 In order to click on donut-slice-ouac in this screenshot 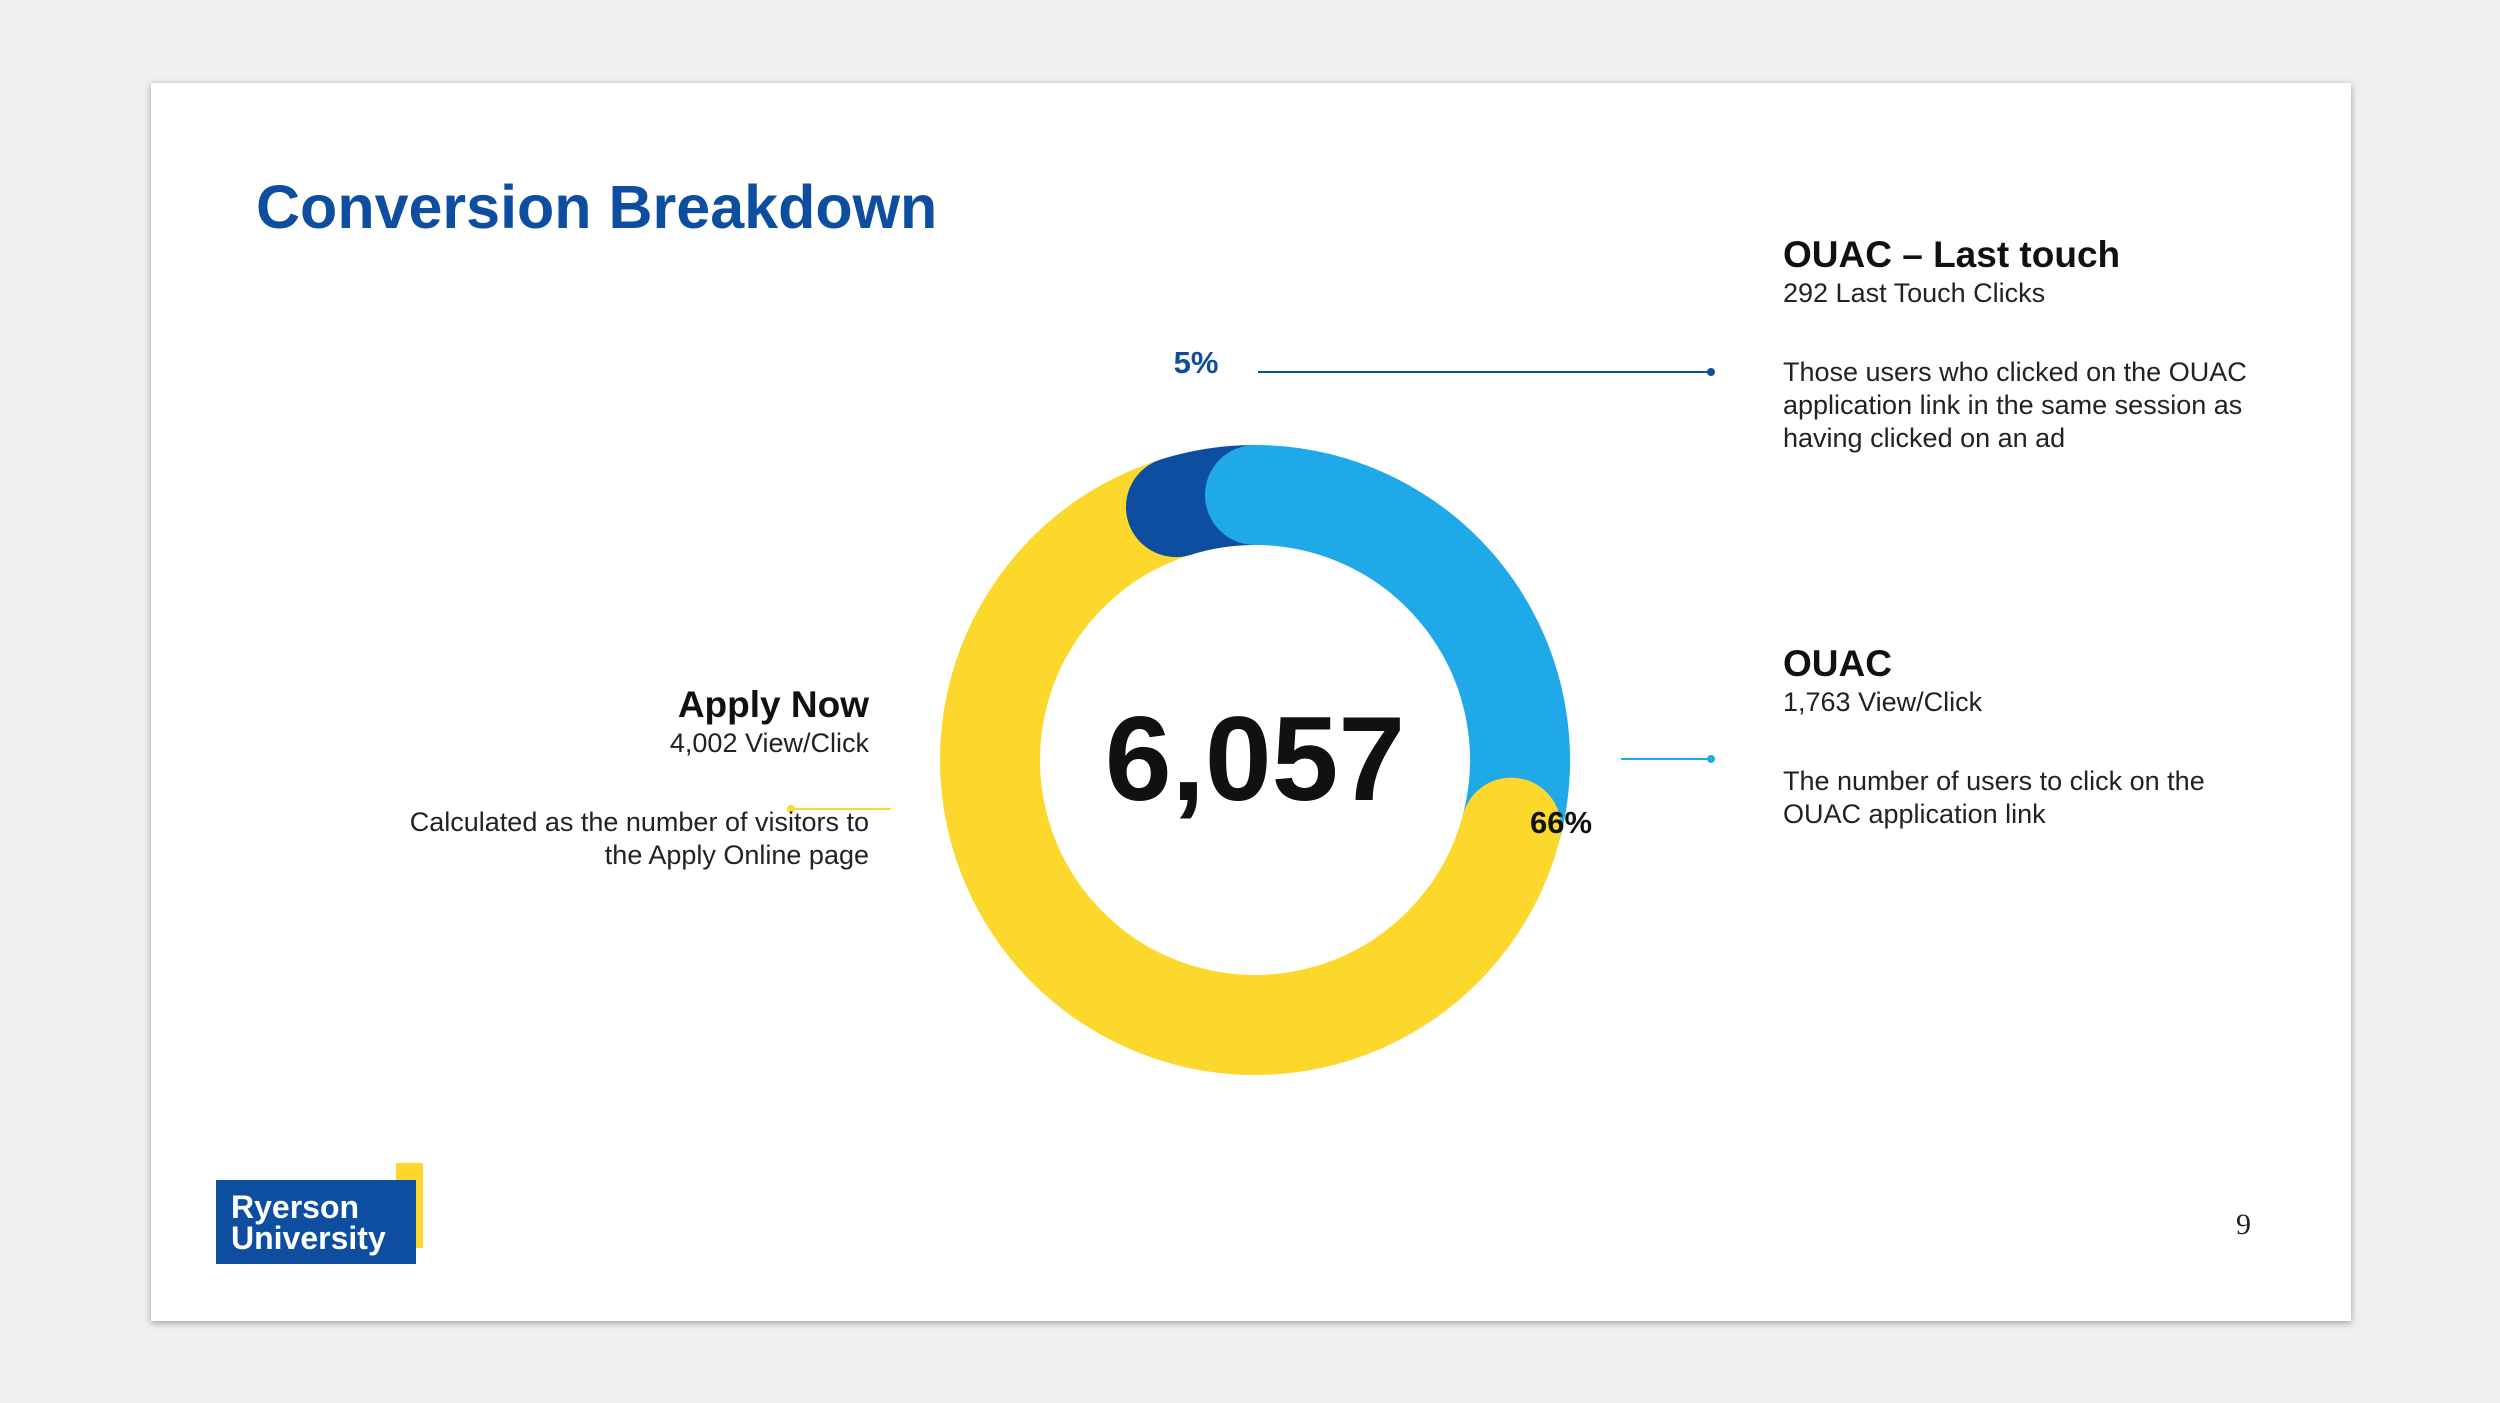, I will do `click(1412, 643)`.